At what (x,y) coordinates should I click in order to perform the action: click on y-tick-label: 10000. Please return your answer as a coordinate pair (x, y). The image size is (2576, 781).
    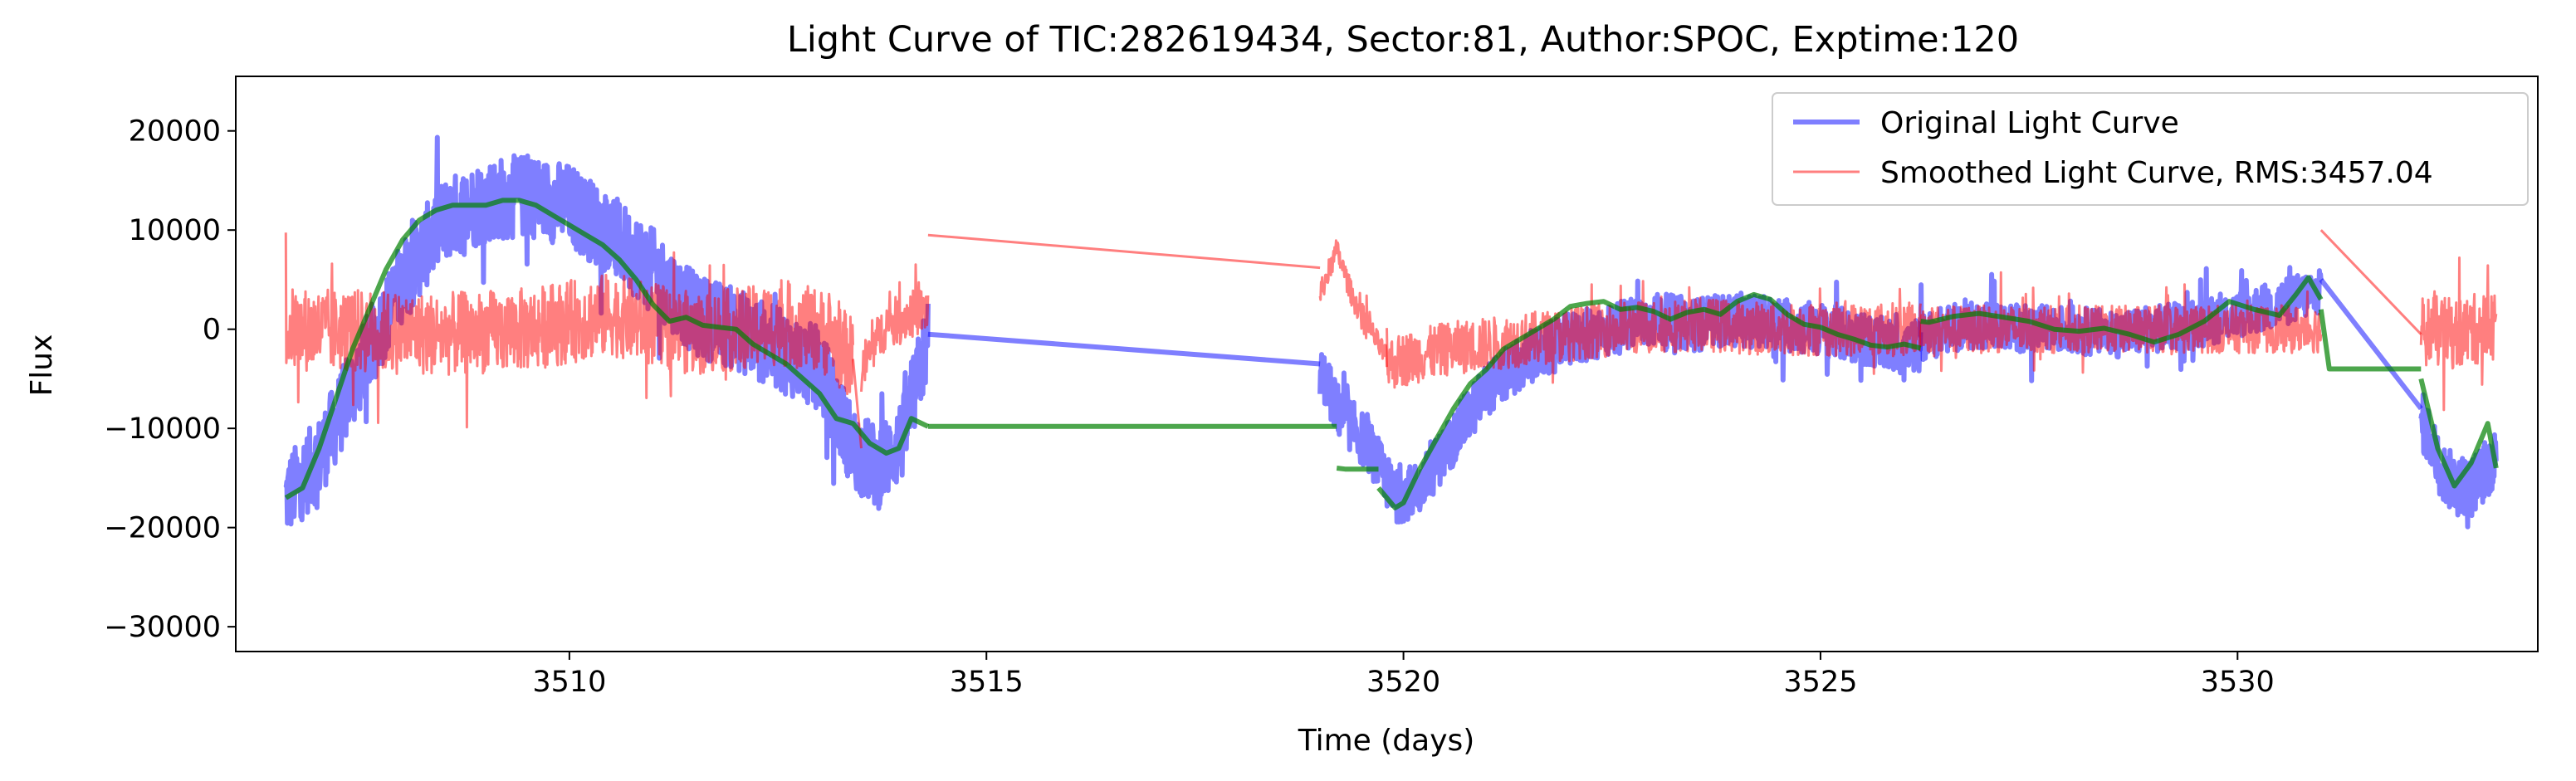
    Looking at the image, I should click on (175, 230).